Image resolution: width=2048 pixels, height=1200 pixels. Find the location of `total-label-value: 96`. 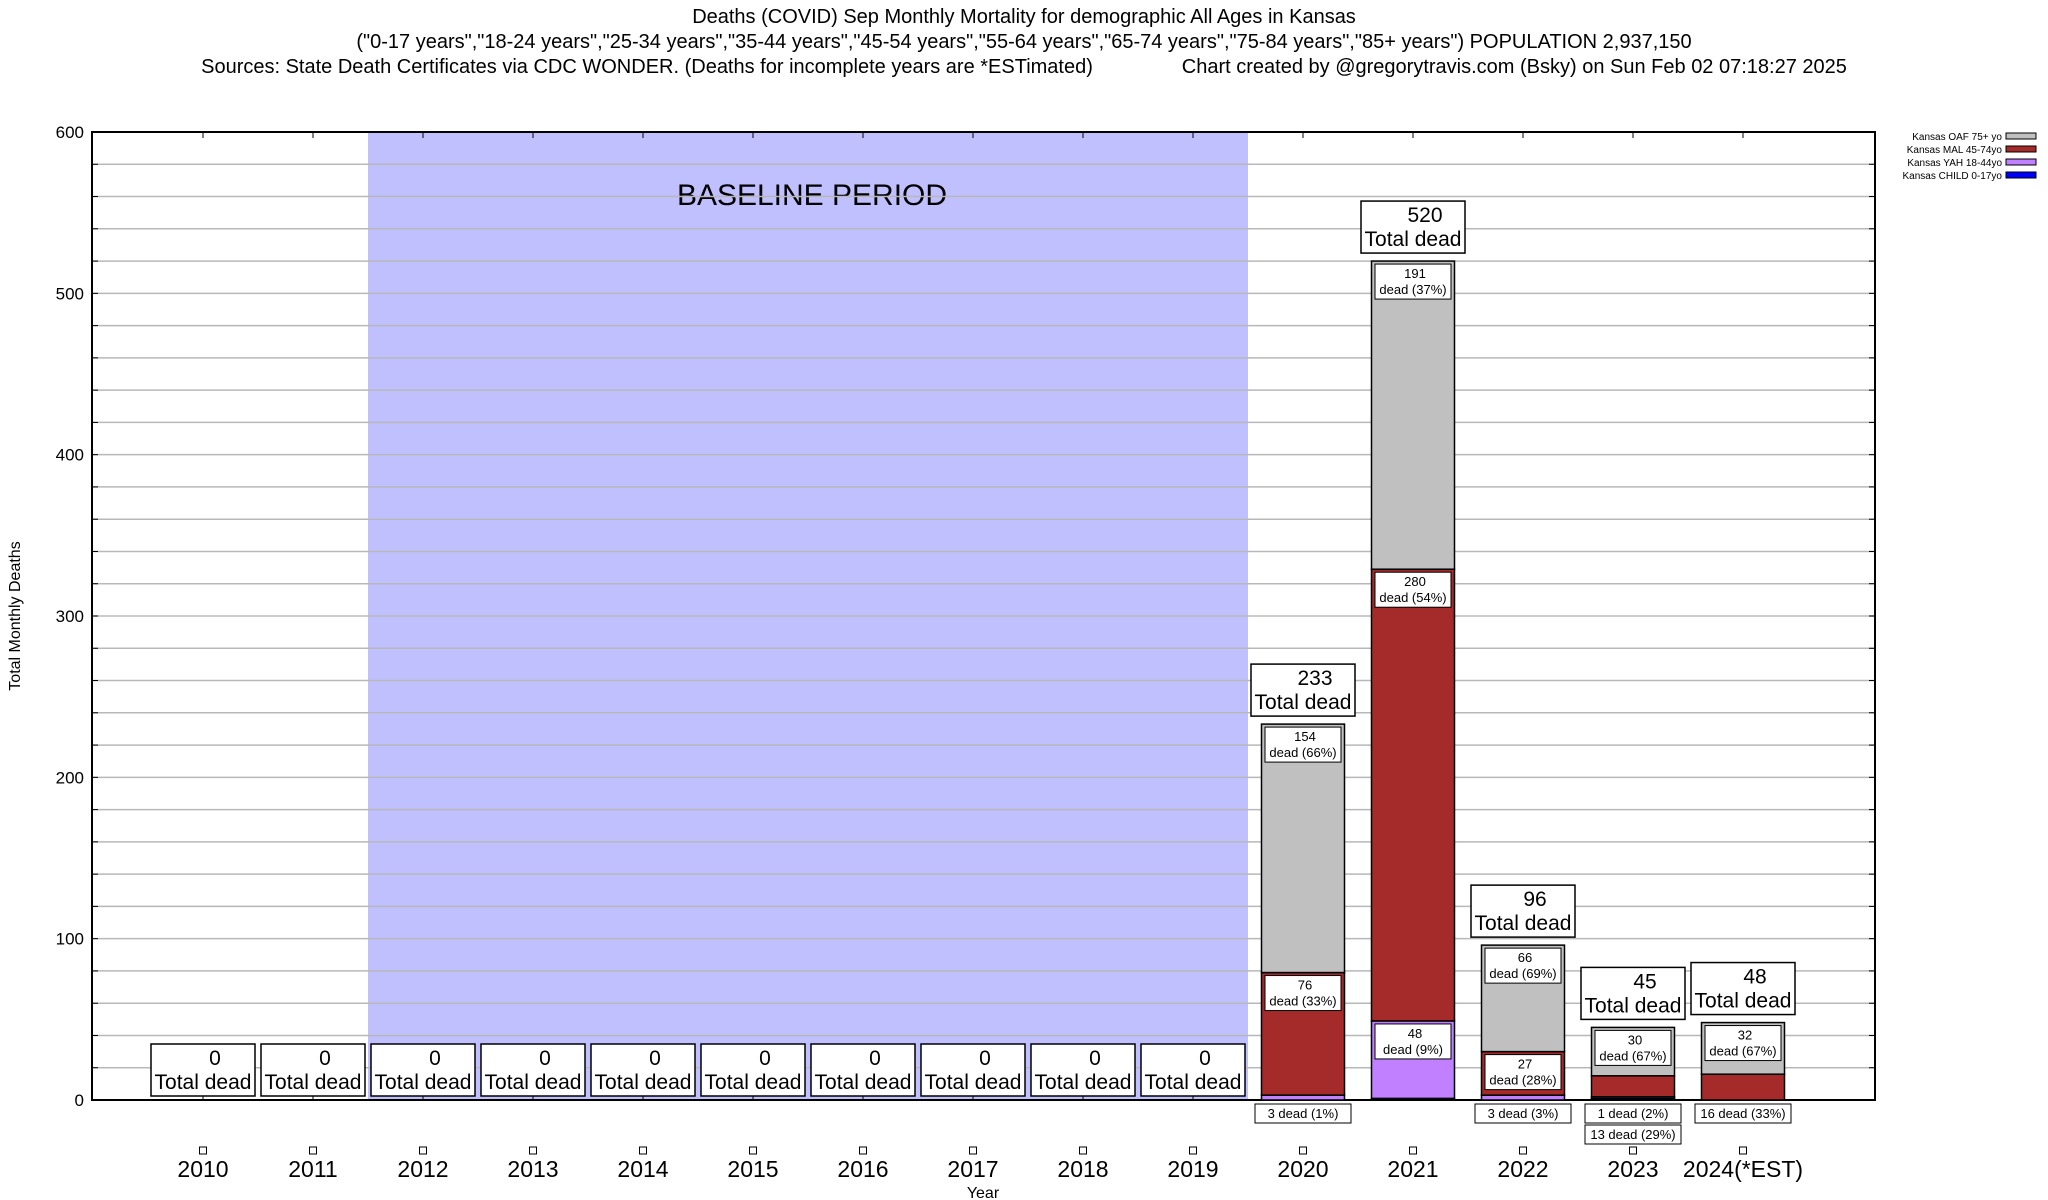

total-label-value: 96 is located at coordinates (1534, 899).